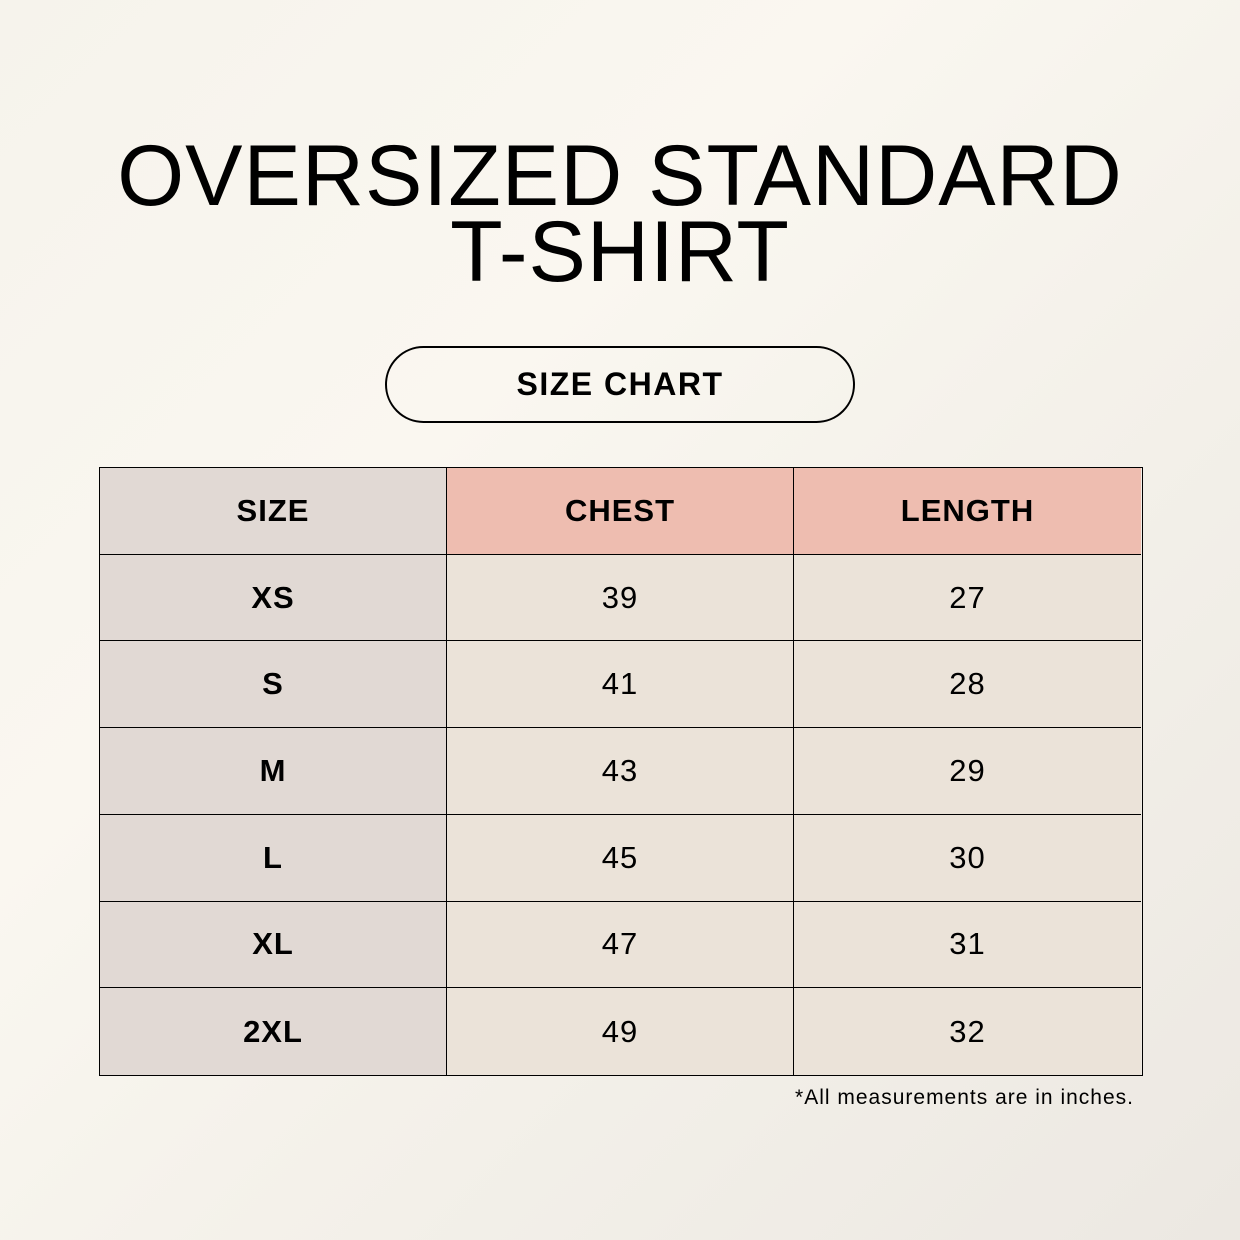 This screenshot has width=1240, height=1240. What do you see at coordinates (620, 945) in the screenshot?
I see `cell-chest: 47` at bounding box center [620, 945].